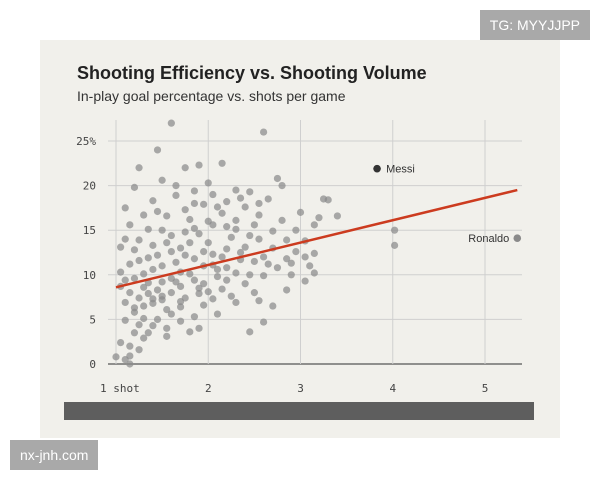 Image resolution: width=600 pixels, height=480 pixels. What do you see at coordinates (316, 238) in the screenshot?
I see `trend-line` at bounding box center [316, 238].